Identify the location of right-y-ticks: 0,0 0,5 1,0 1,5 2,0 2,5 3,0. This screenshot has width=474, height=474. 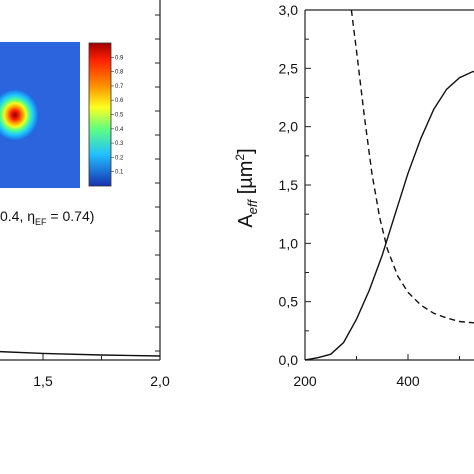
(295, 185).